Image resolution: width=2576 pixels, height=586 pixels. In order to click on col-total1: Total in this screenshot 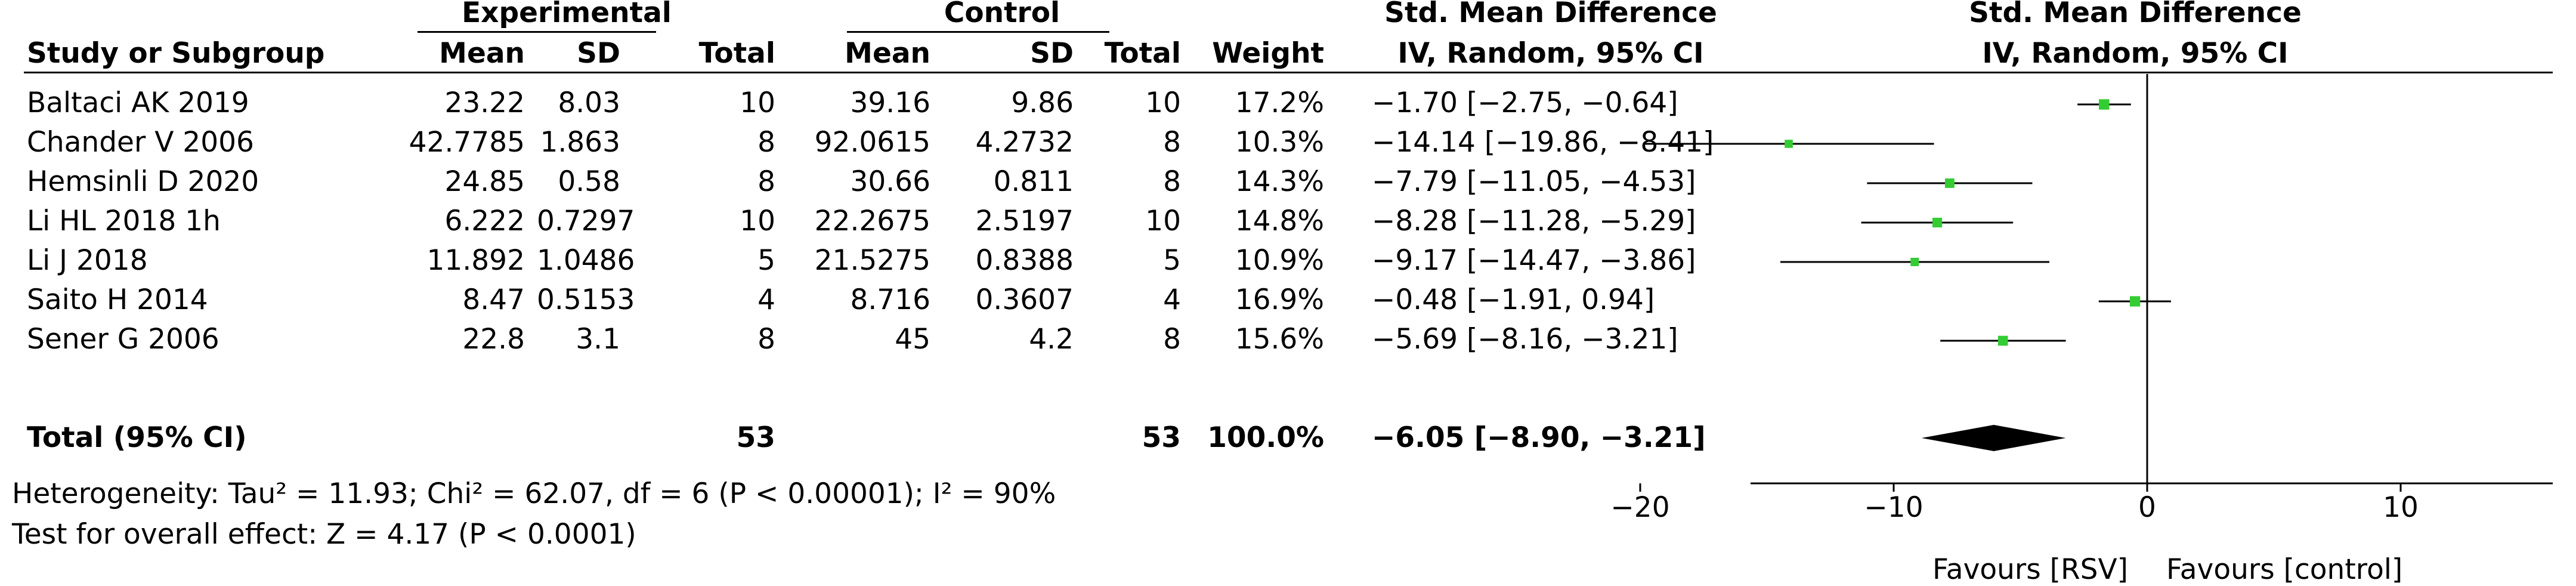, I will do `click(736, 54)`.